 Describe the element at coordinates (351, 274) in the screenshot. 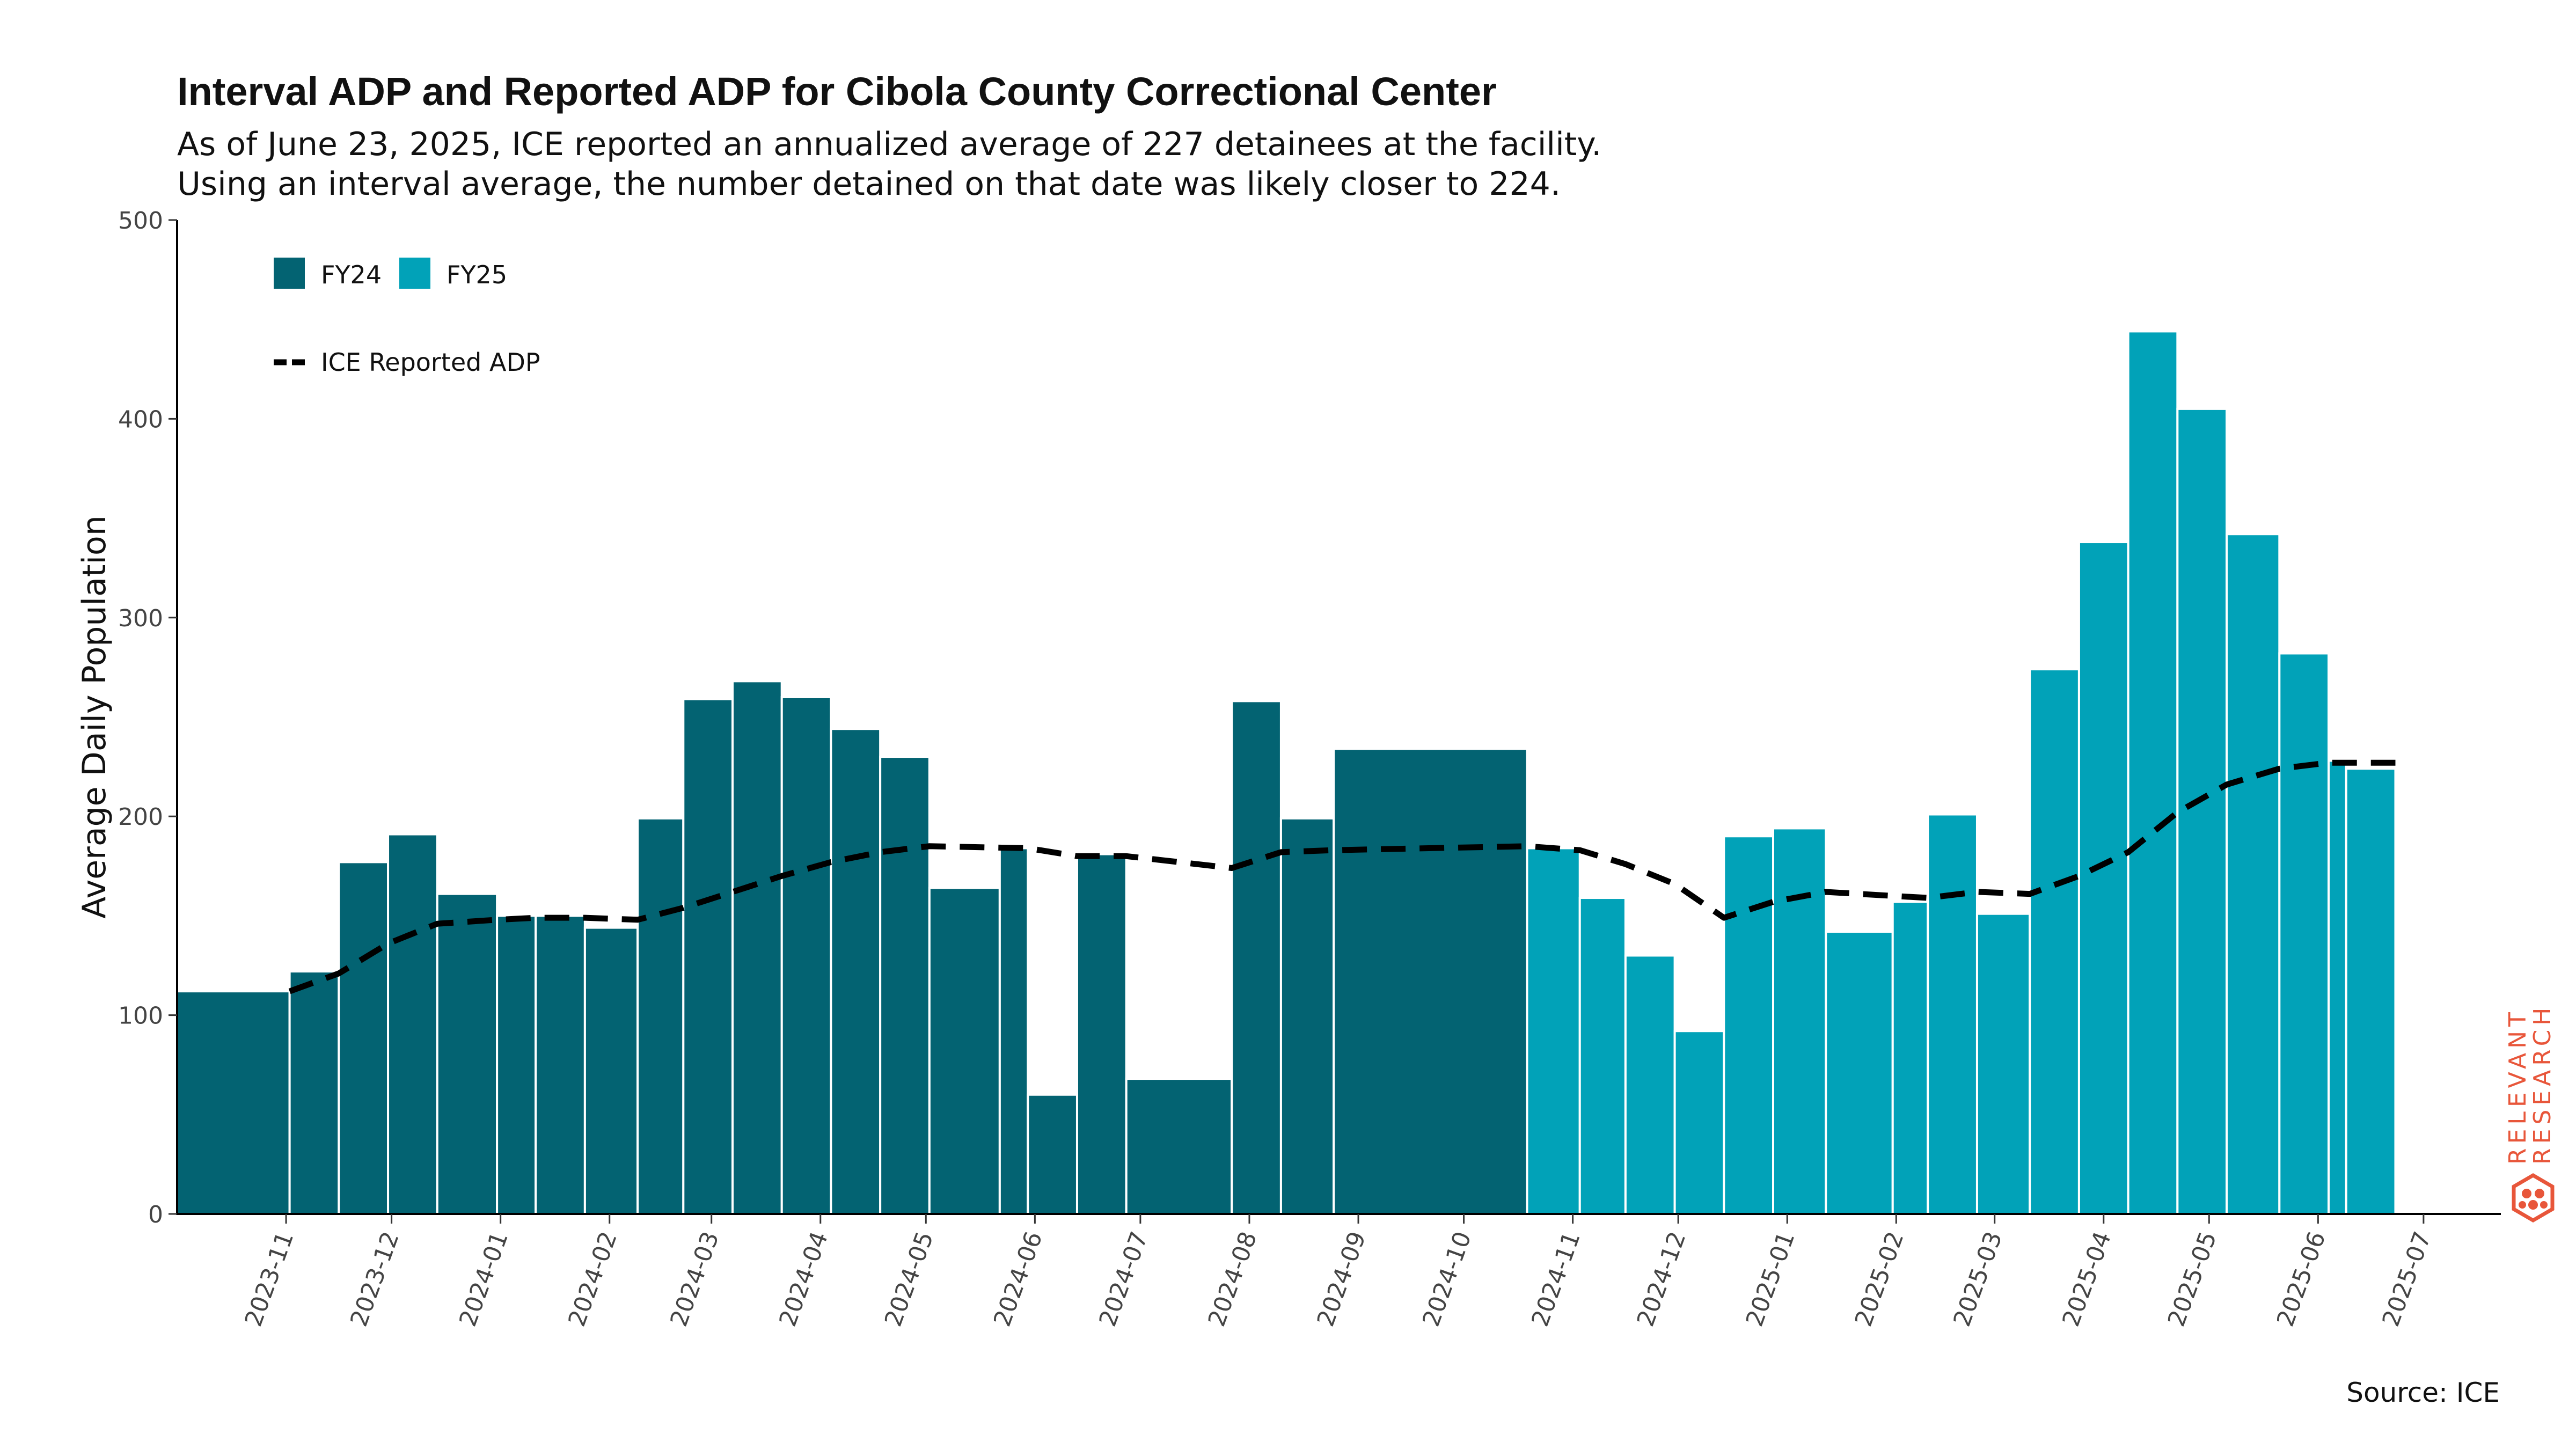

I see `legend-label-fy24: FY24` at that location.